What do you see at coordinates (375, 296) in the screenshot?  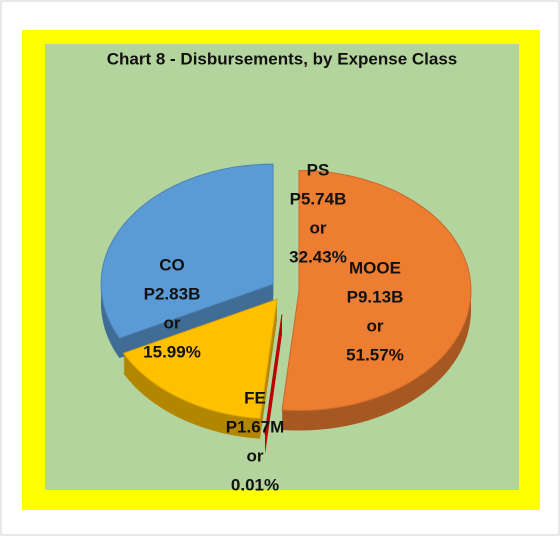 I see `amount-label: P9.13B` at bounding box center [375, 296].